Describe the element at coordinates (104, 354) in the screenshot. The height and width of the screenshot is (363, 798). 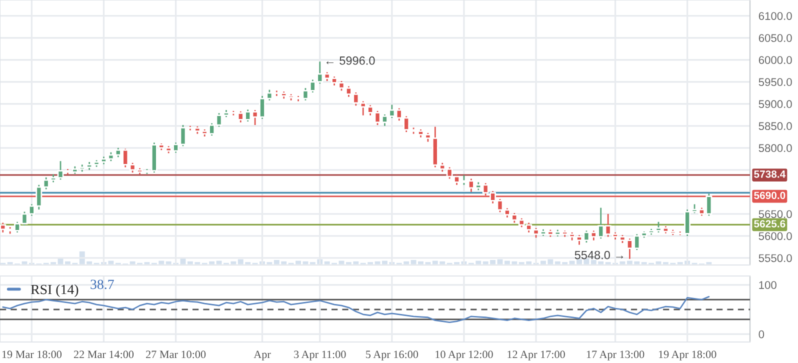
I see `x-tick-label: 22 Mar 14:00` at that location.